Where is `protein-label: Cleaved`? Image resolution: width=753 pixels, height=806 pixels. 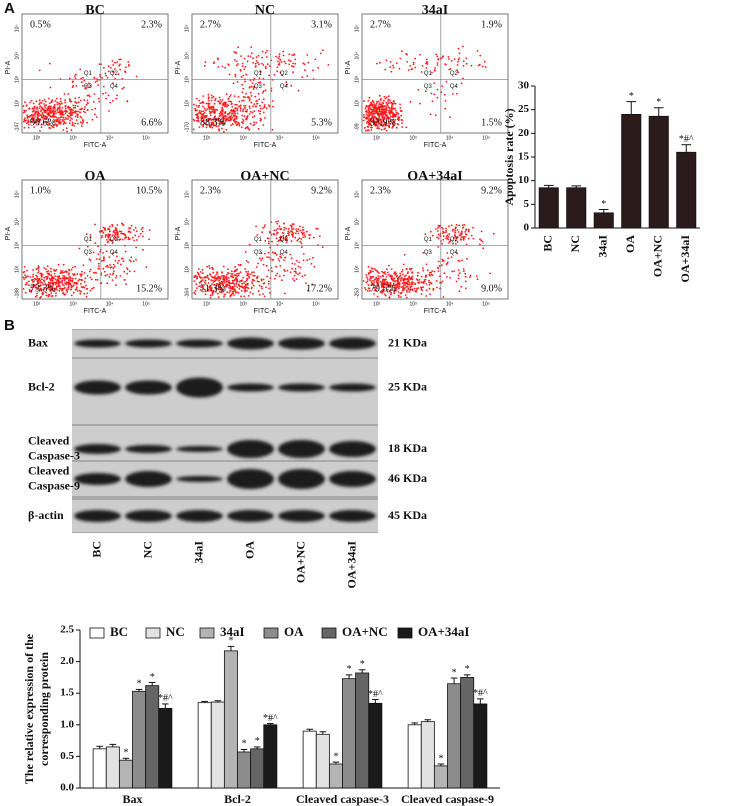
protein-label: Cleaved is located at coordinates (49, 470).